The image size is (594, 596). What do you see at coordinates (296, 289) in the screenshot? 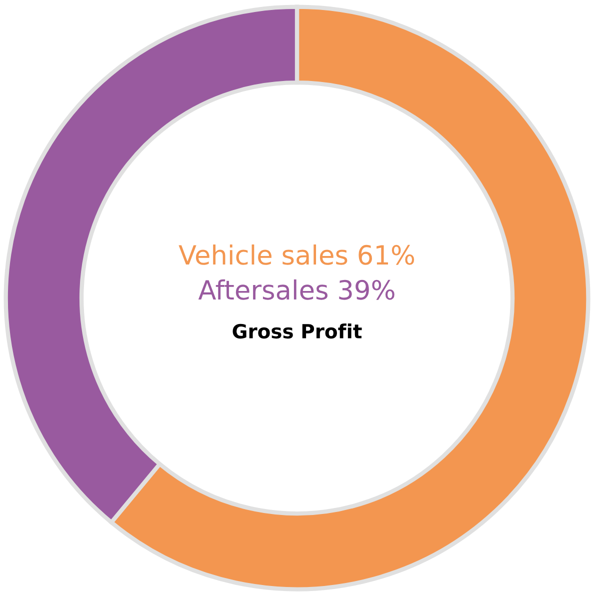
I see `slice-label: Aftersales 39%` at bounding box center [296, 289].